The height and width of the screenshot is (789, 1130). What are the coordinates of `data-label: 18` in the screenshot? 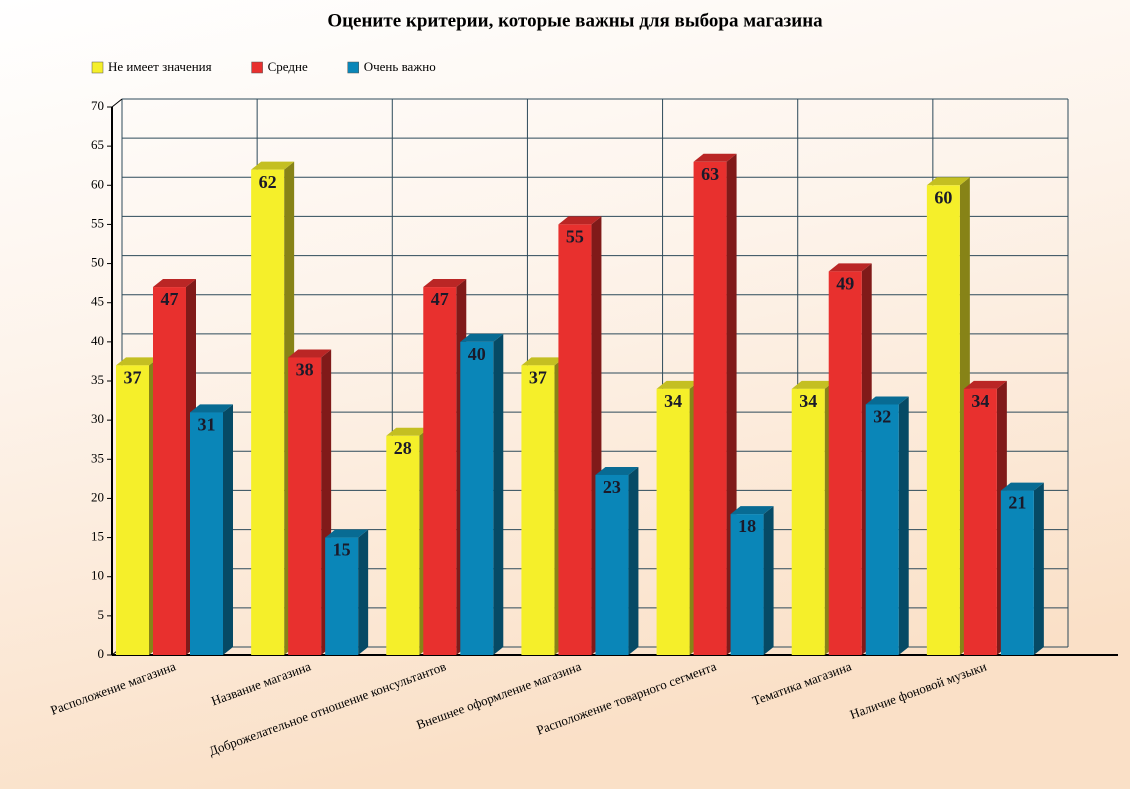 It's located at (747, 526).